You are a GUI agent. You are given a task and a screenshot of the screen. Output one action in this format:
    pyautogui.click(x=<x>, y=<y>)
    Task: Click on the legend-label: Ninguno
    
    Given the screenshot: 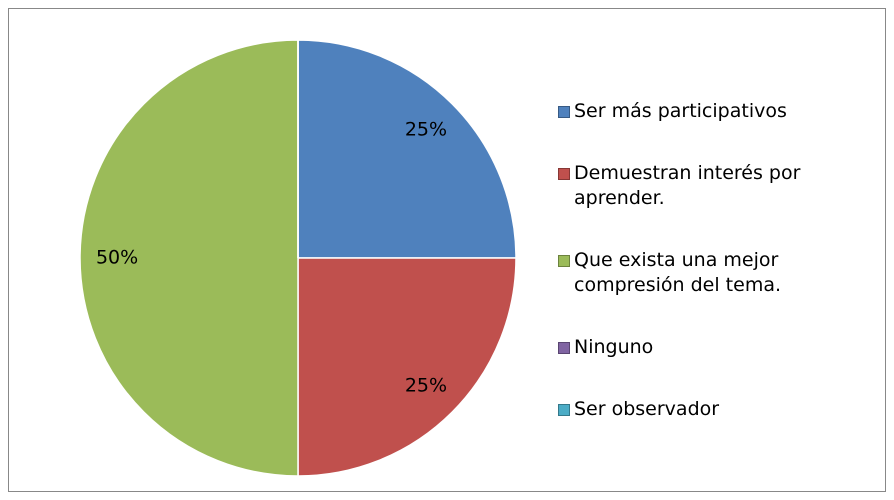 What is the action you would take?
    pyautogui.click(x=614, y=346)
    